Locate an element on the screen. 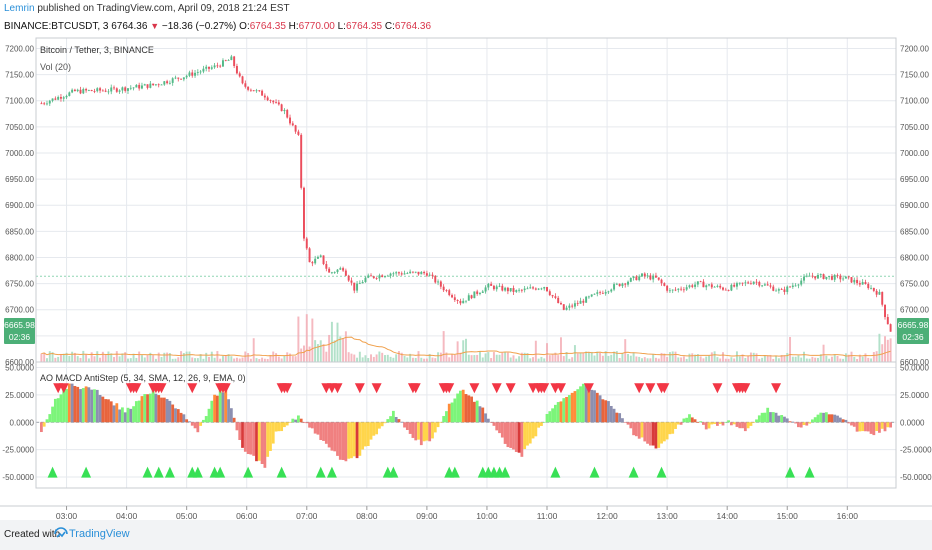 The image size is (932, 550). tradingview-logo-icon is located at coordinates (61, 534).